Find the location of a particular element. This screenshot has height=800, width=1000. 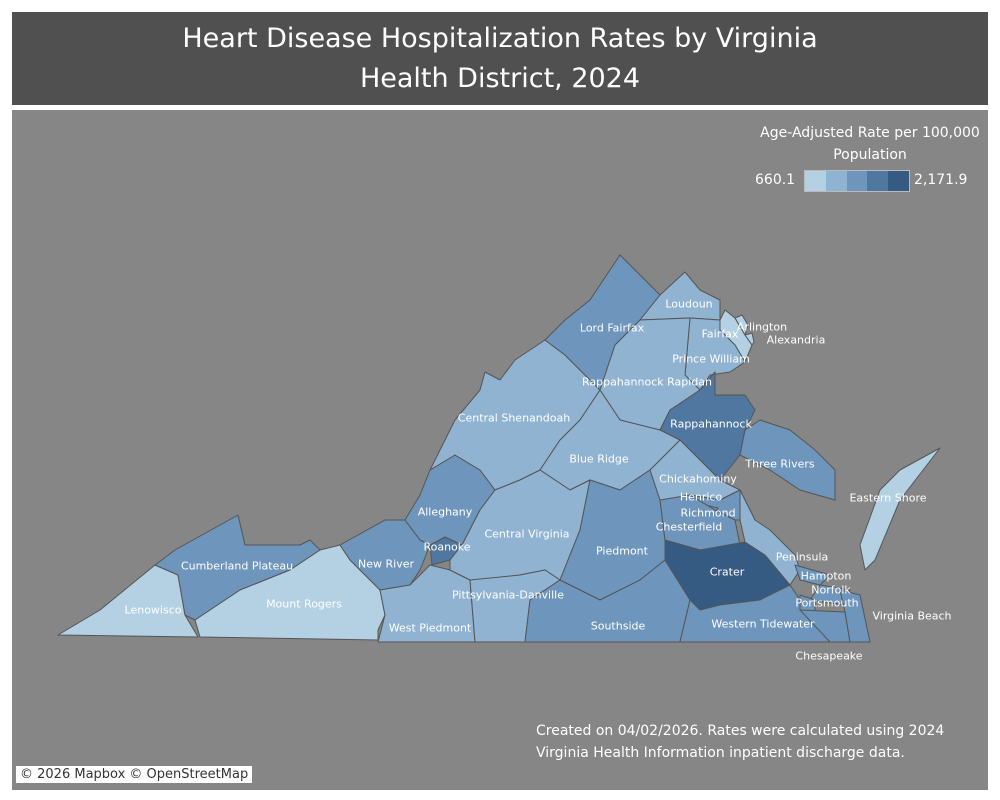

district-label: Chickahominy is located at coordinates (698, 479).